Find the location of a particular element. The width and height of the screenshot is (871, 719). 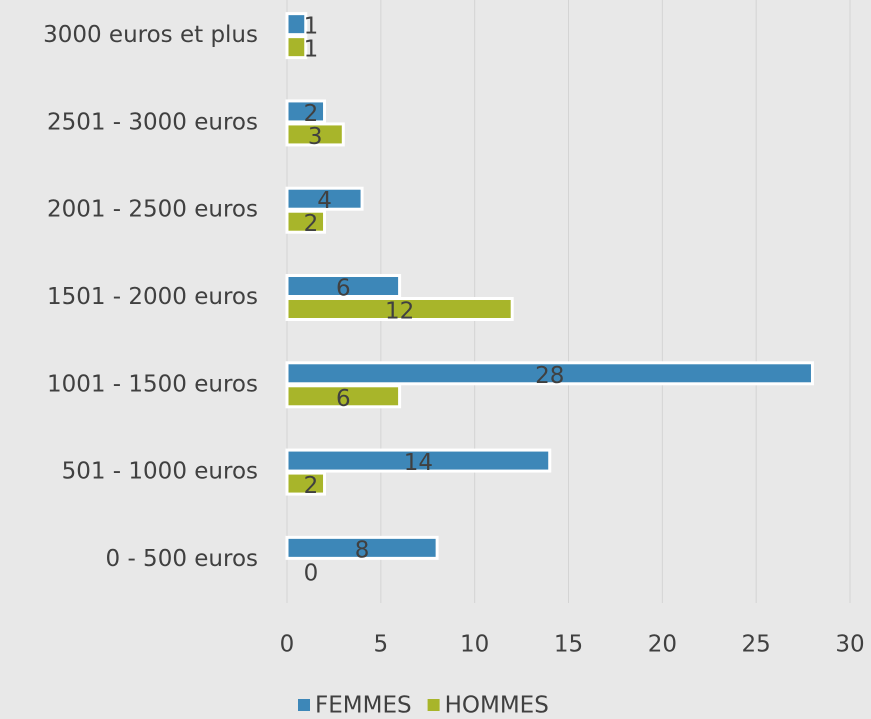

x-tick-label: 15 is located at coordinates (568, 645).